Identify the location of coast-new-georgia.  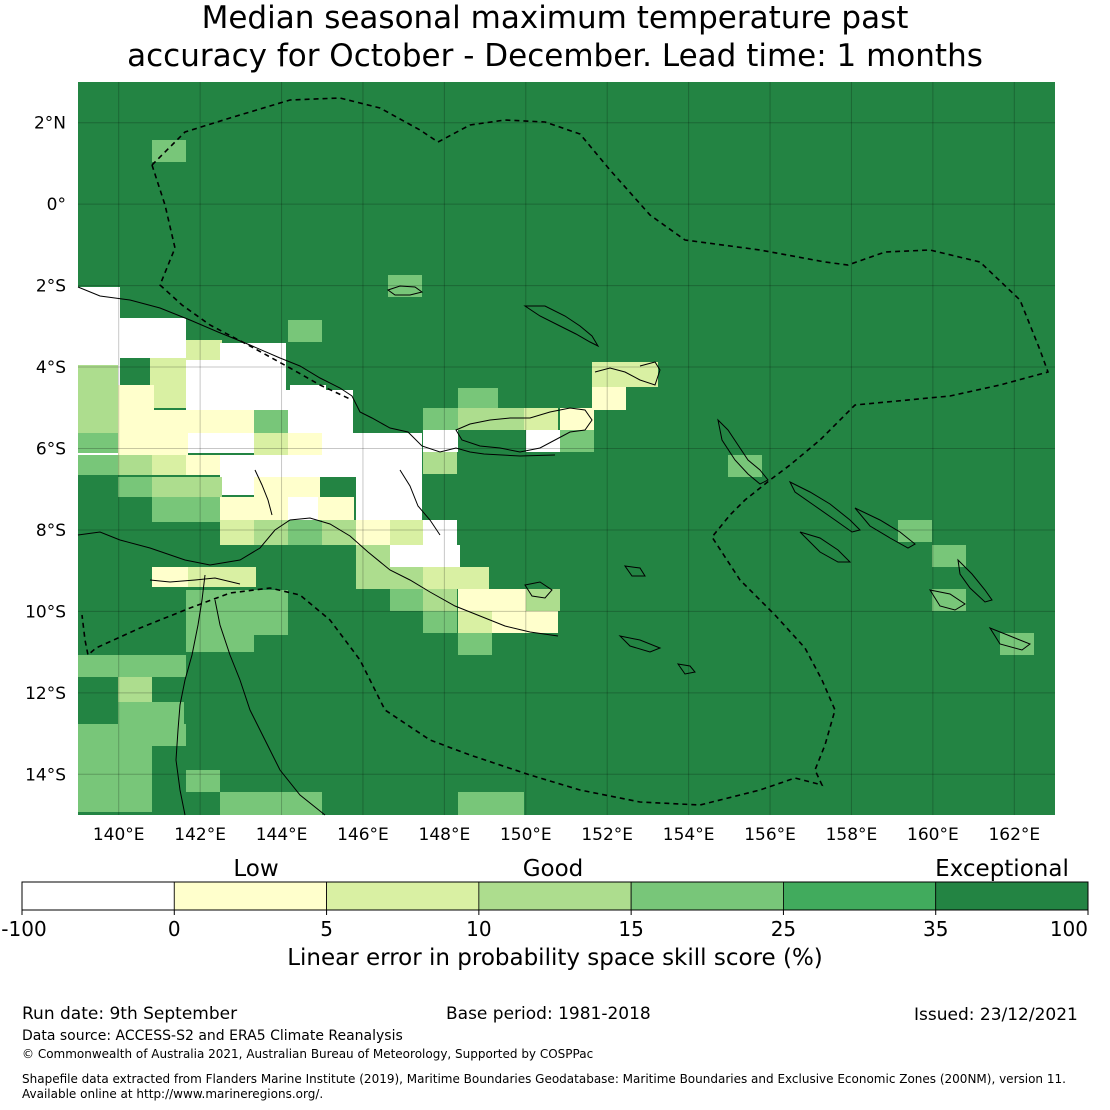
(825, 547).